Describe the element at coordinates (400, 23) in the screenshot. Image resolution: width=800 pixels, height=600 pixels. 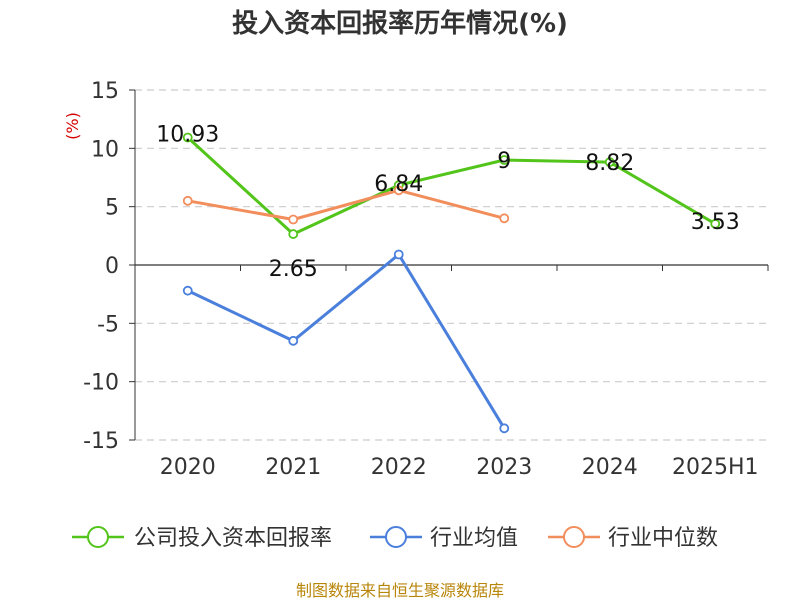
I see `chart-title: 投入资本回报率历年情况(%)` at that location.